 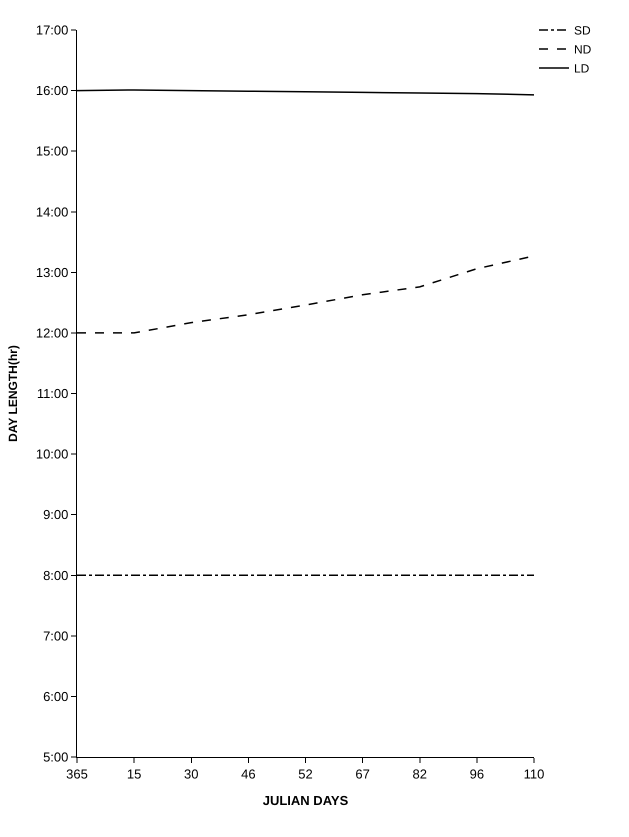 What do you see at coordinates (52, 151) in the screenshot?
I see `y-tick-label: 15:00` at bounding box center [52, 151].